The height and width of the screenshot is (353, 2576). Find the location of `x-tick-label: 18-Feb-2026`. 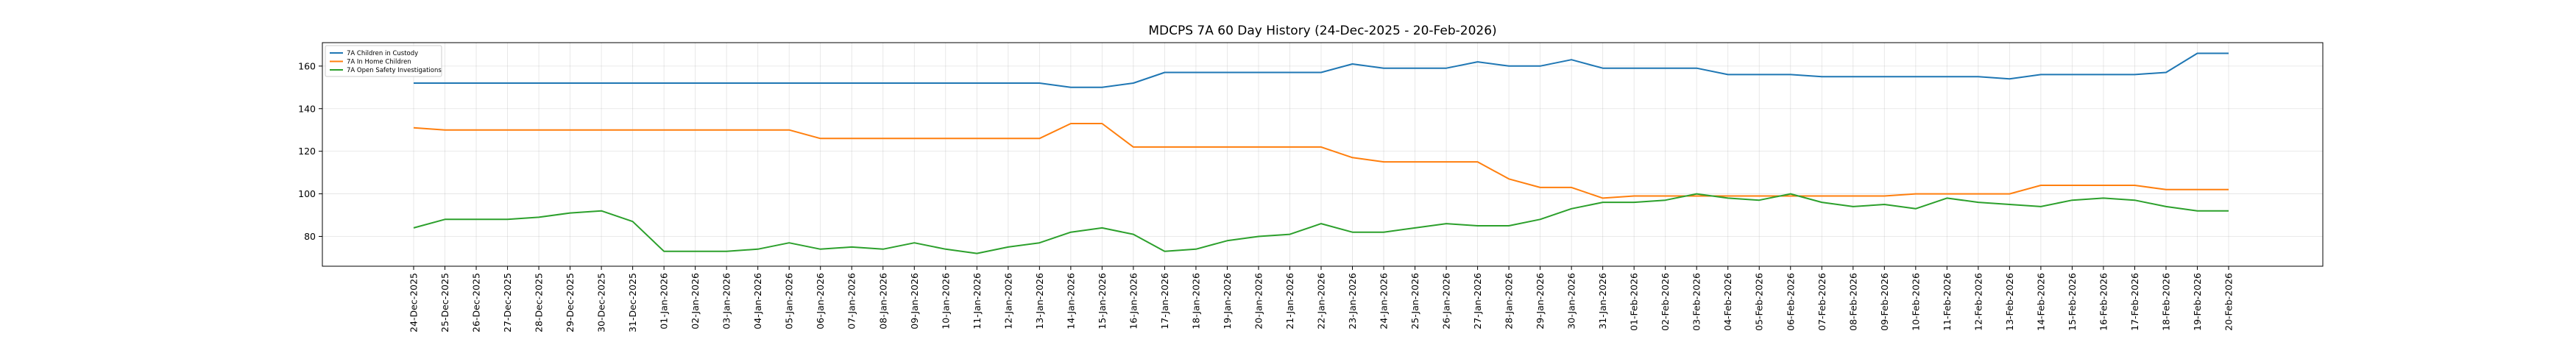

x-tick-label: 18-Feb-2026 is located at coordinates (2165, 302).